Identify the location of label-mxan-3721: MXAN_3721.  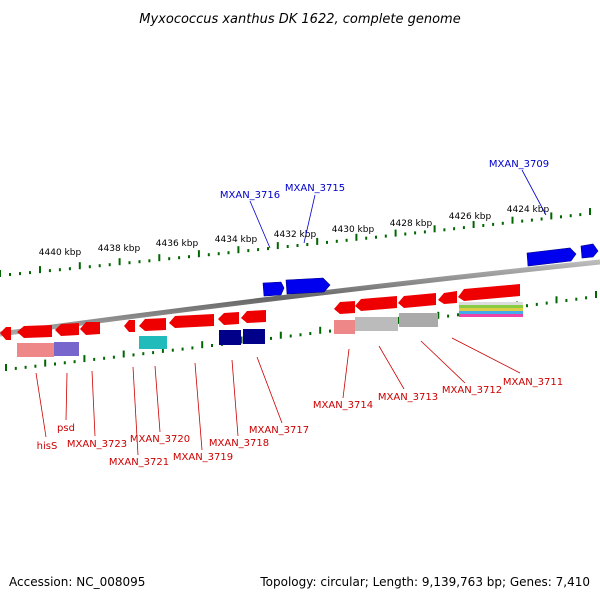
(139, 462).